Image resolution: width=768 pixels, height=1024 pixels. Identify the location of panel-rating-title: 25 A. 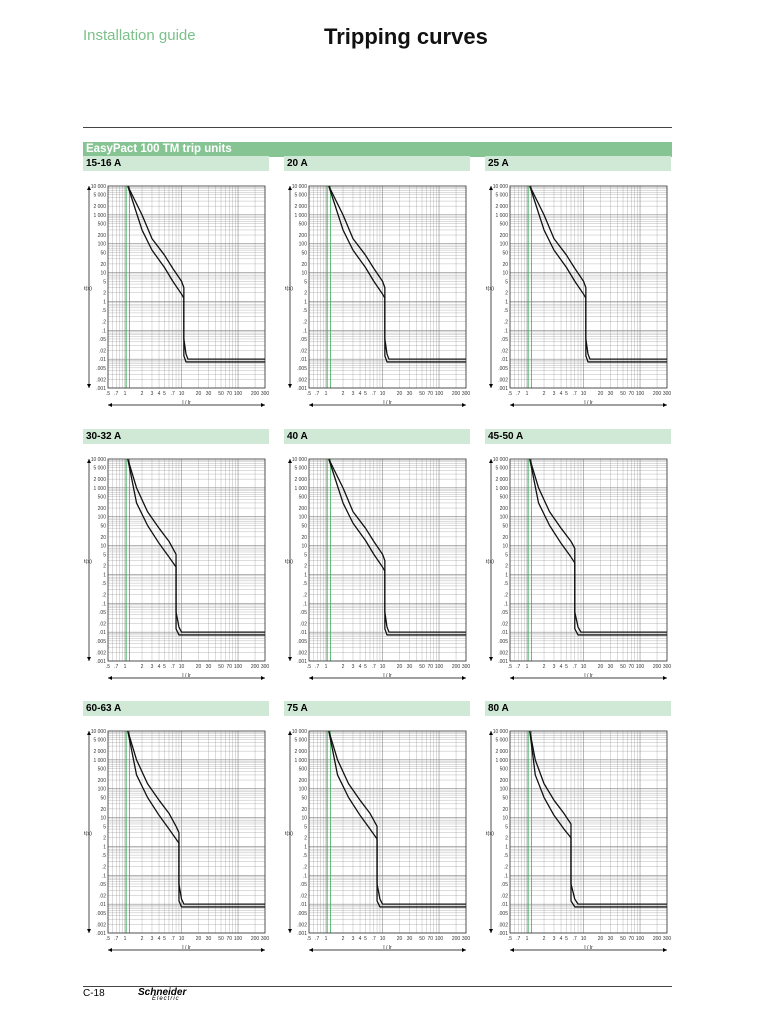
(578, 163).